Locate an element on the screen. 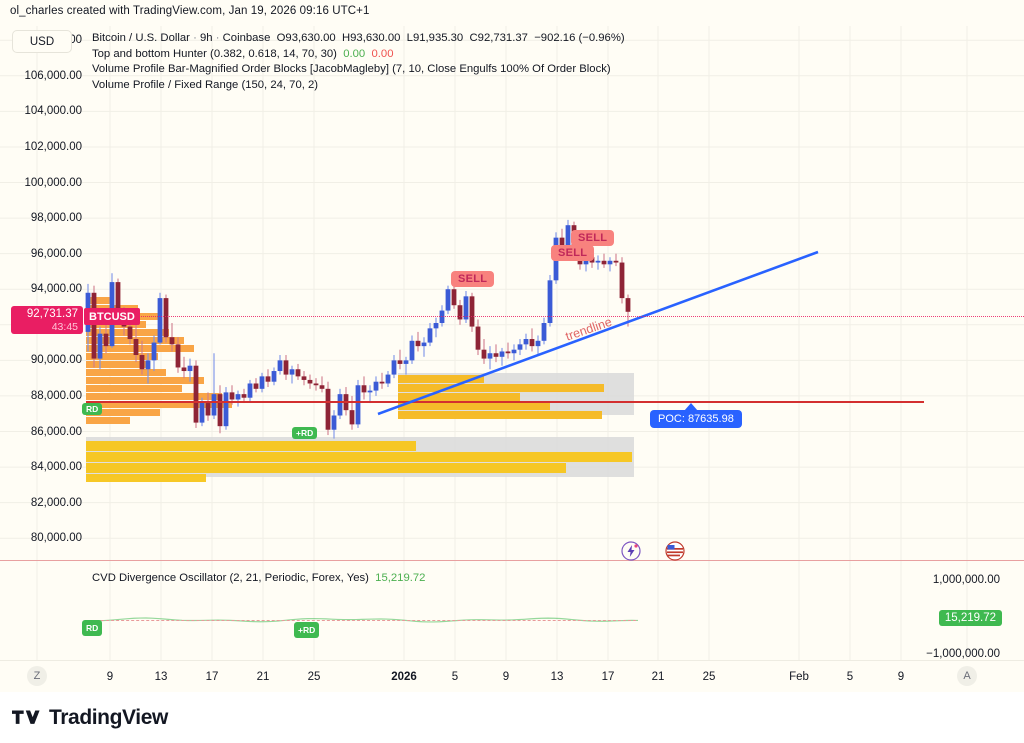 This screenshot has height=743, width=1024. poc-label: POC: 87635.98 is located at coordinates (696, 419).